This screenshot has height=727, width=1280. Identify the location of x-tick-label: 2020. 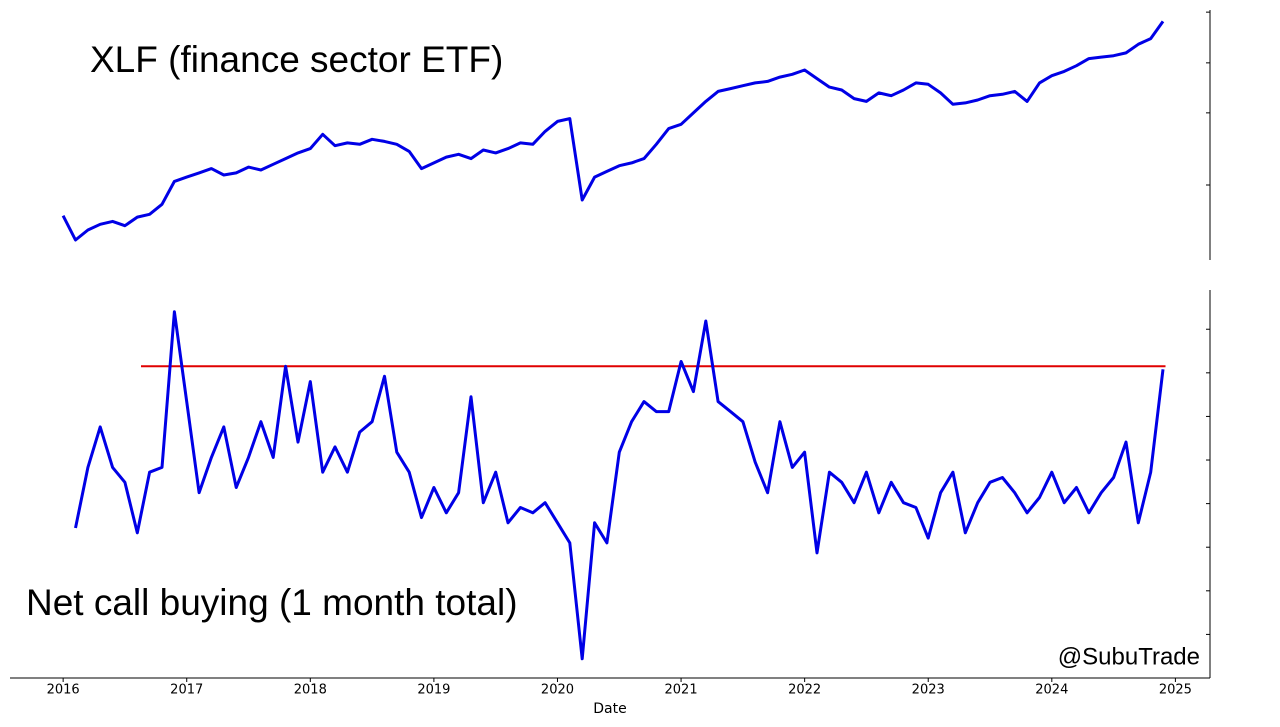
(557, 690).